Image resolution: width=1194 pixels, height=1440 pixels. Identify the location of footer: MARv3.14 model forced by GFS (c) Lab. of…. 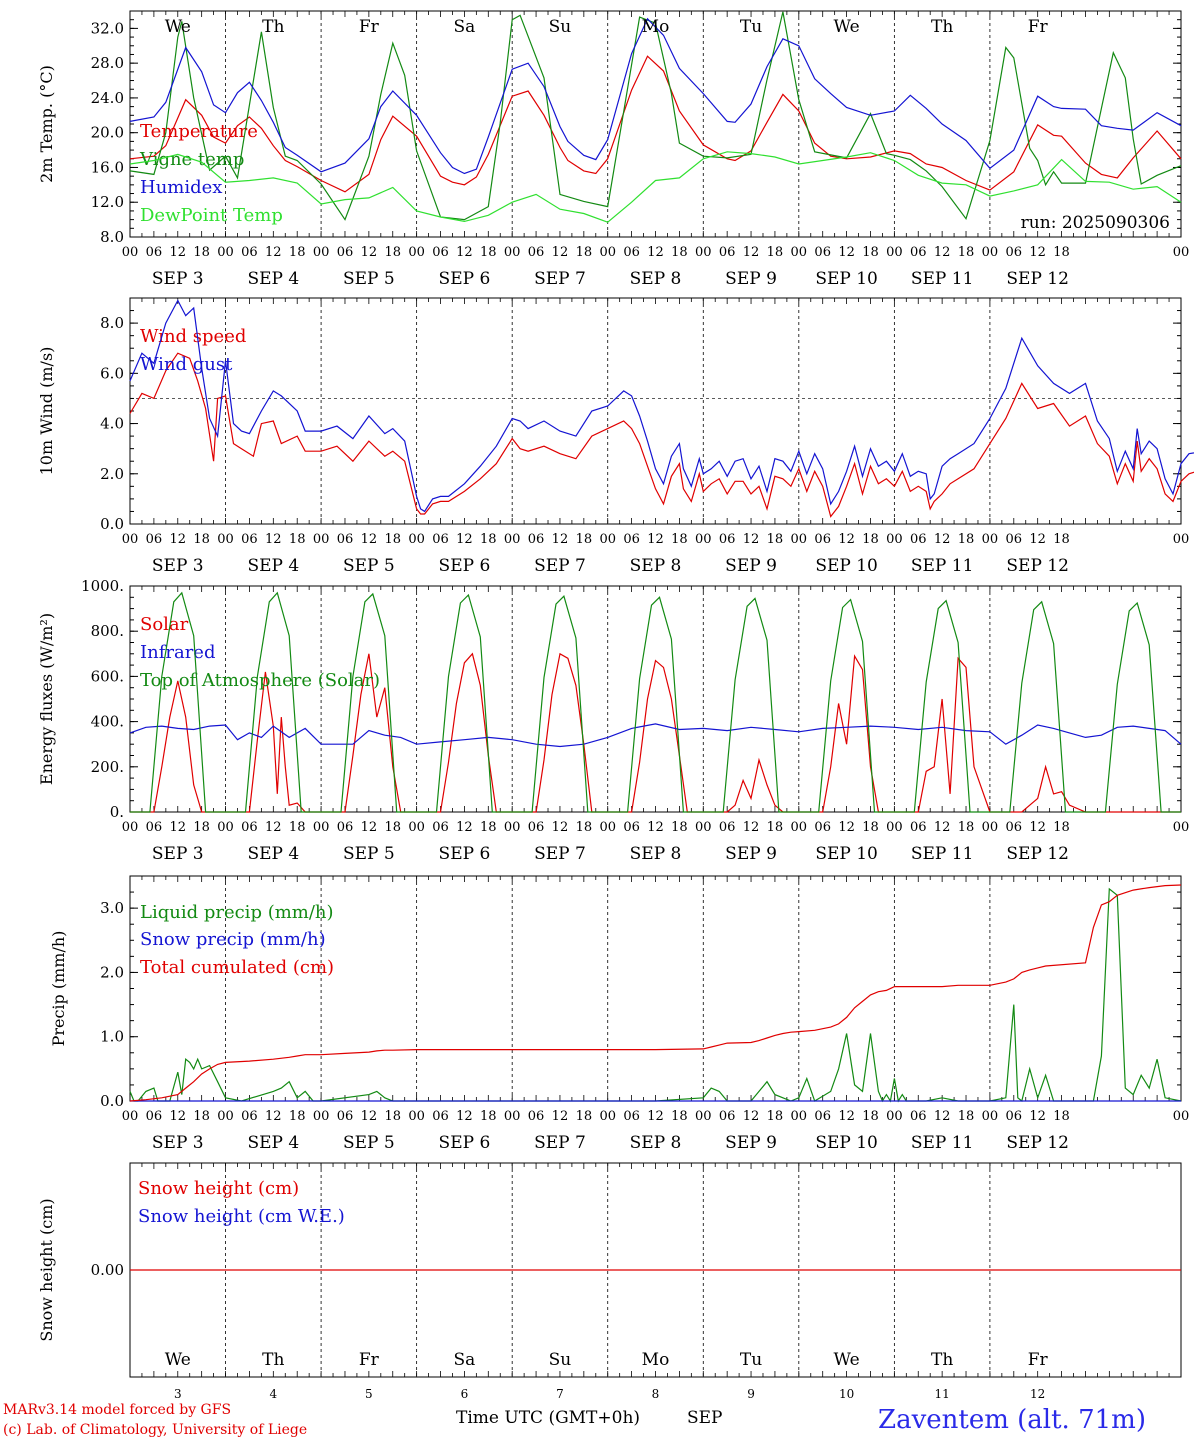
(574, 1420).